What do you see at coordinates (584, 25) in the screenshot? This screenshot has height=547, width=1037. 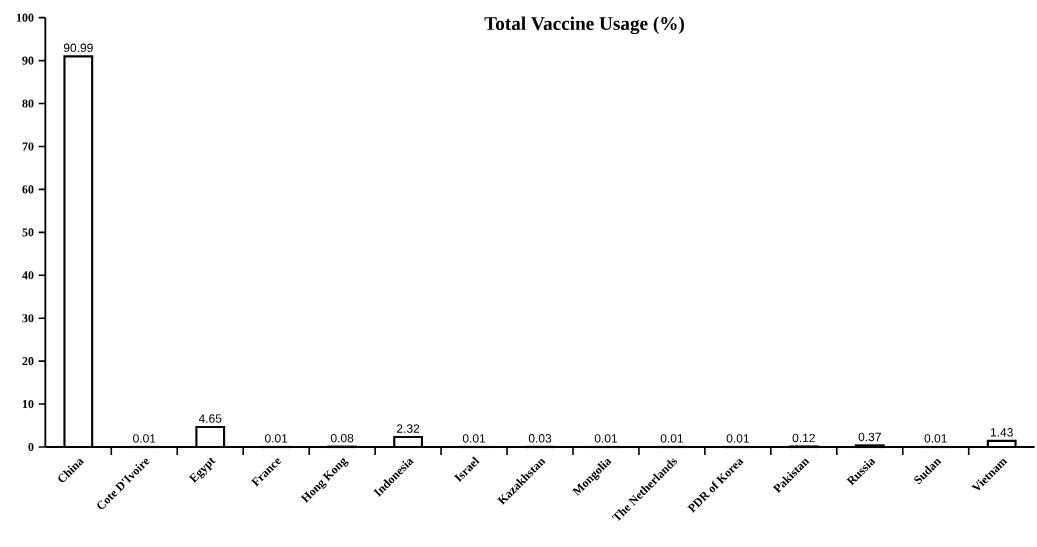 I see `chart-title: Total Vaccine Usage (%)` at bounding box center [584, 25].